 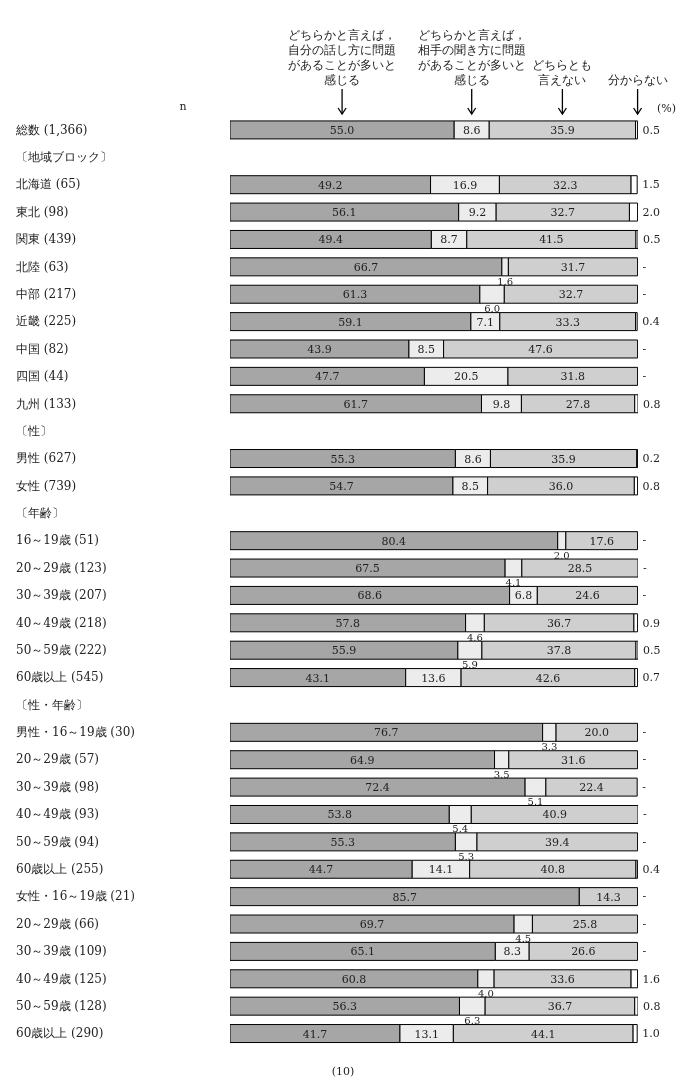 What do you see at coordinates (57, 759) in the screenshot?
I see `y-tick-label: 20～29歳 (57)` at bounding box center [57, 759].